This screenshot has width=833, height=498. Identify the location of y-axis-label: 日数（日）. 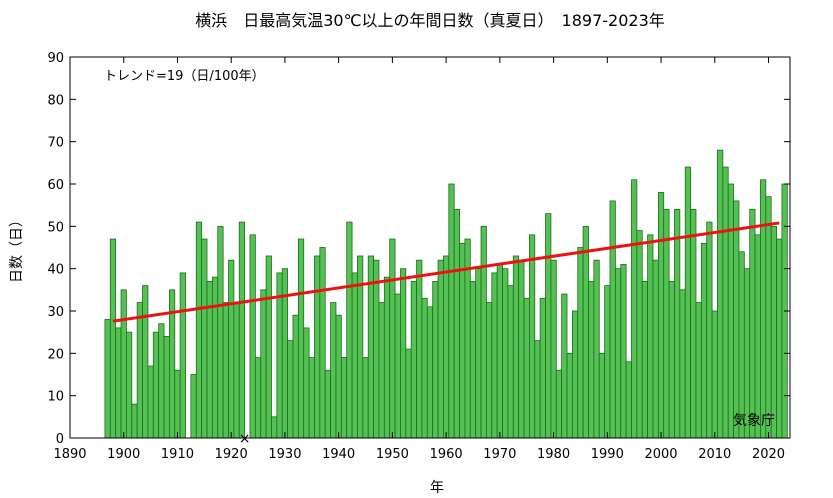
(17, 248).